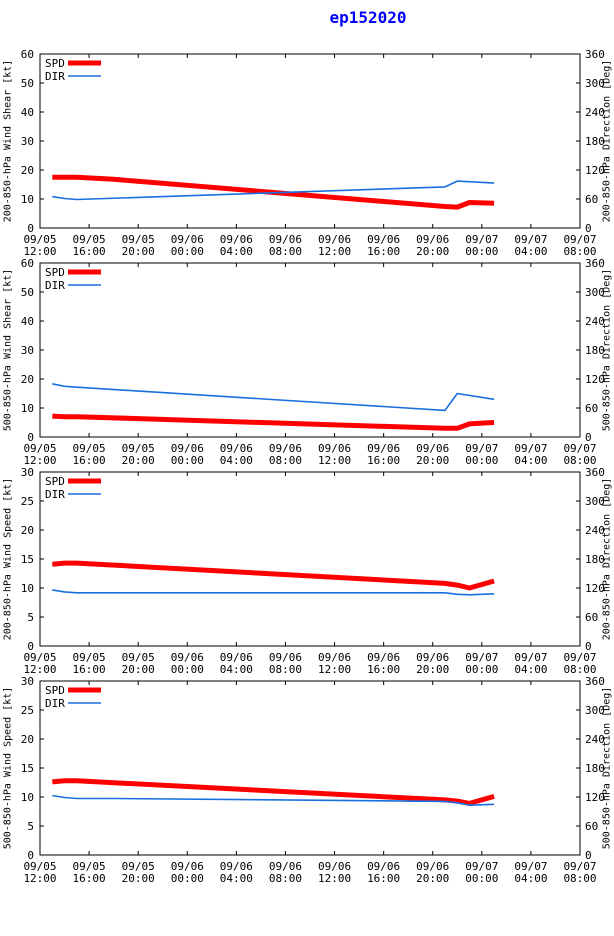 This screenshot has width=614, height=936. What do you see at coordinates (27, 83) in the screenshot?
I see `left-tick-label: 50` at bounding box center [27, 83].